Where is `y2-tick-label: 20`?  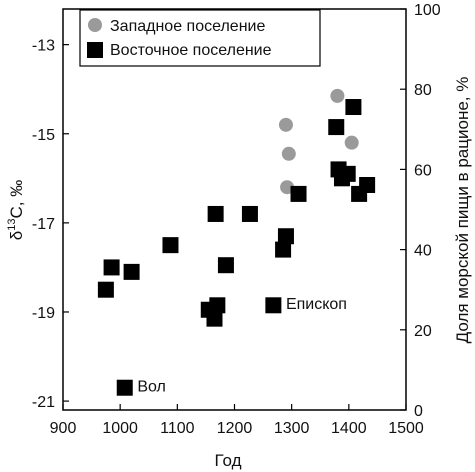
y2-tick-label: 20 is located at coordinates (423, 331).